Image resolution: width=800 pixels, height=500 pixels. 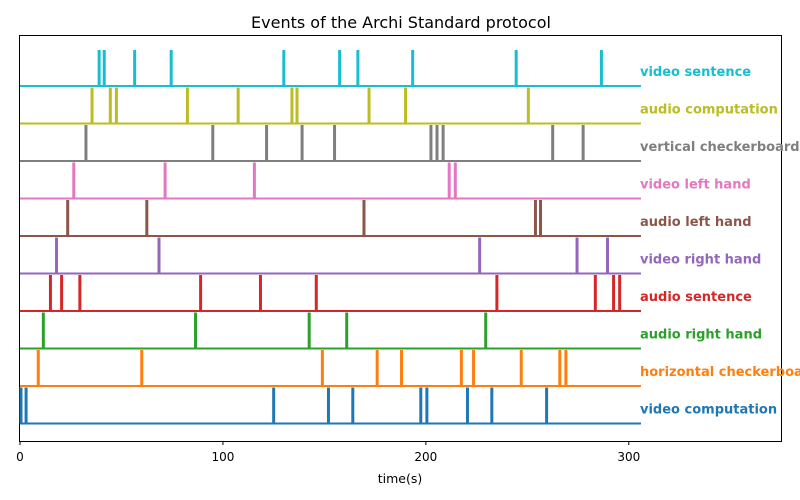 I want to click on series-label: audio right hand, so click(x=701, y=335).